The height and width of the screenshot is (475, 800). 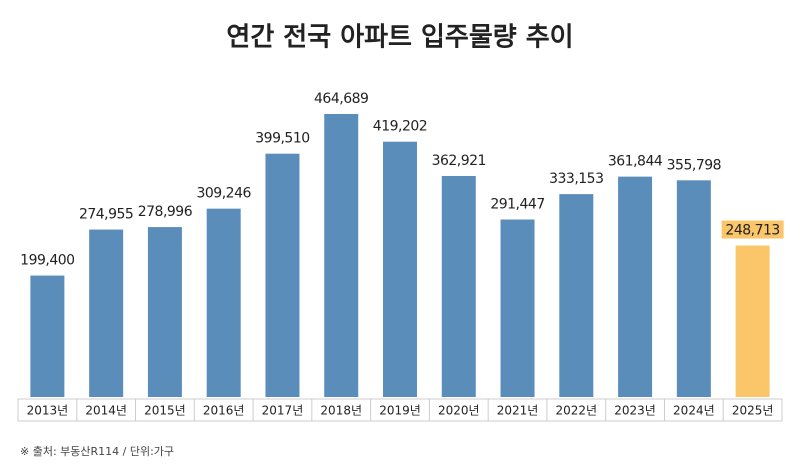 I want to click on value-label: 419,202, so click(x=400, y=127).